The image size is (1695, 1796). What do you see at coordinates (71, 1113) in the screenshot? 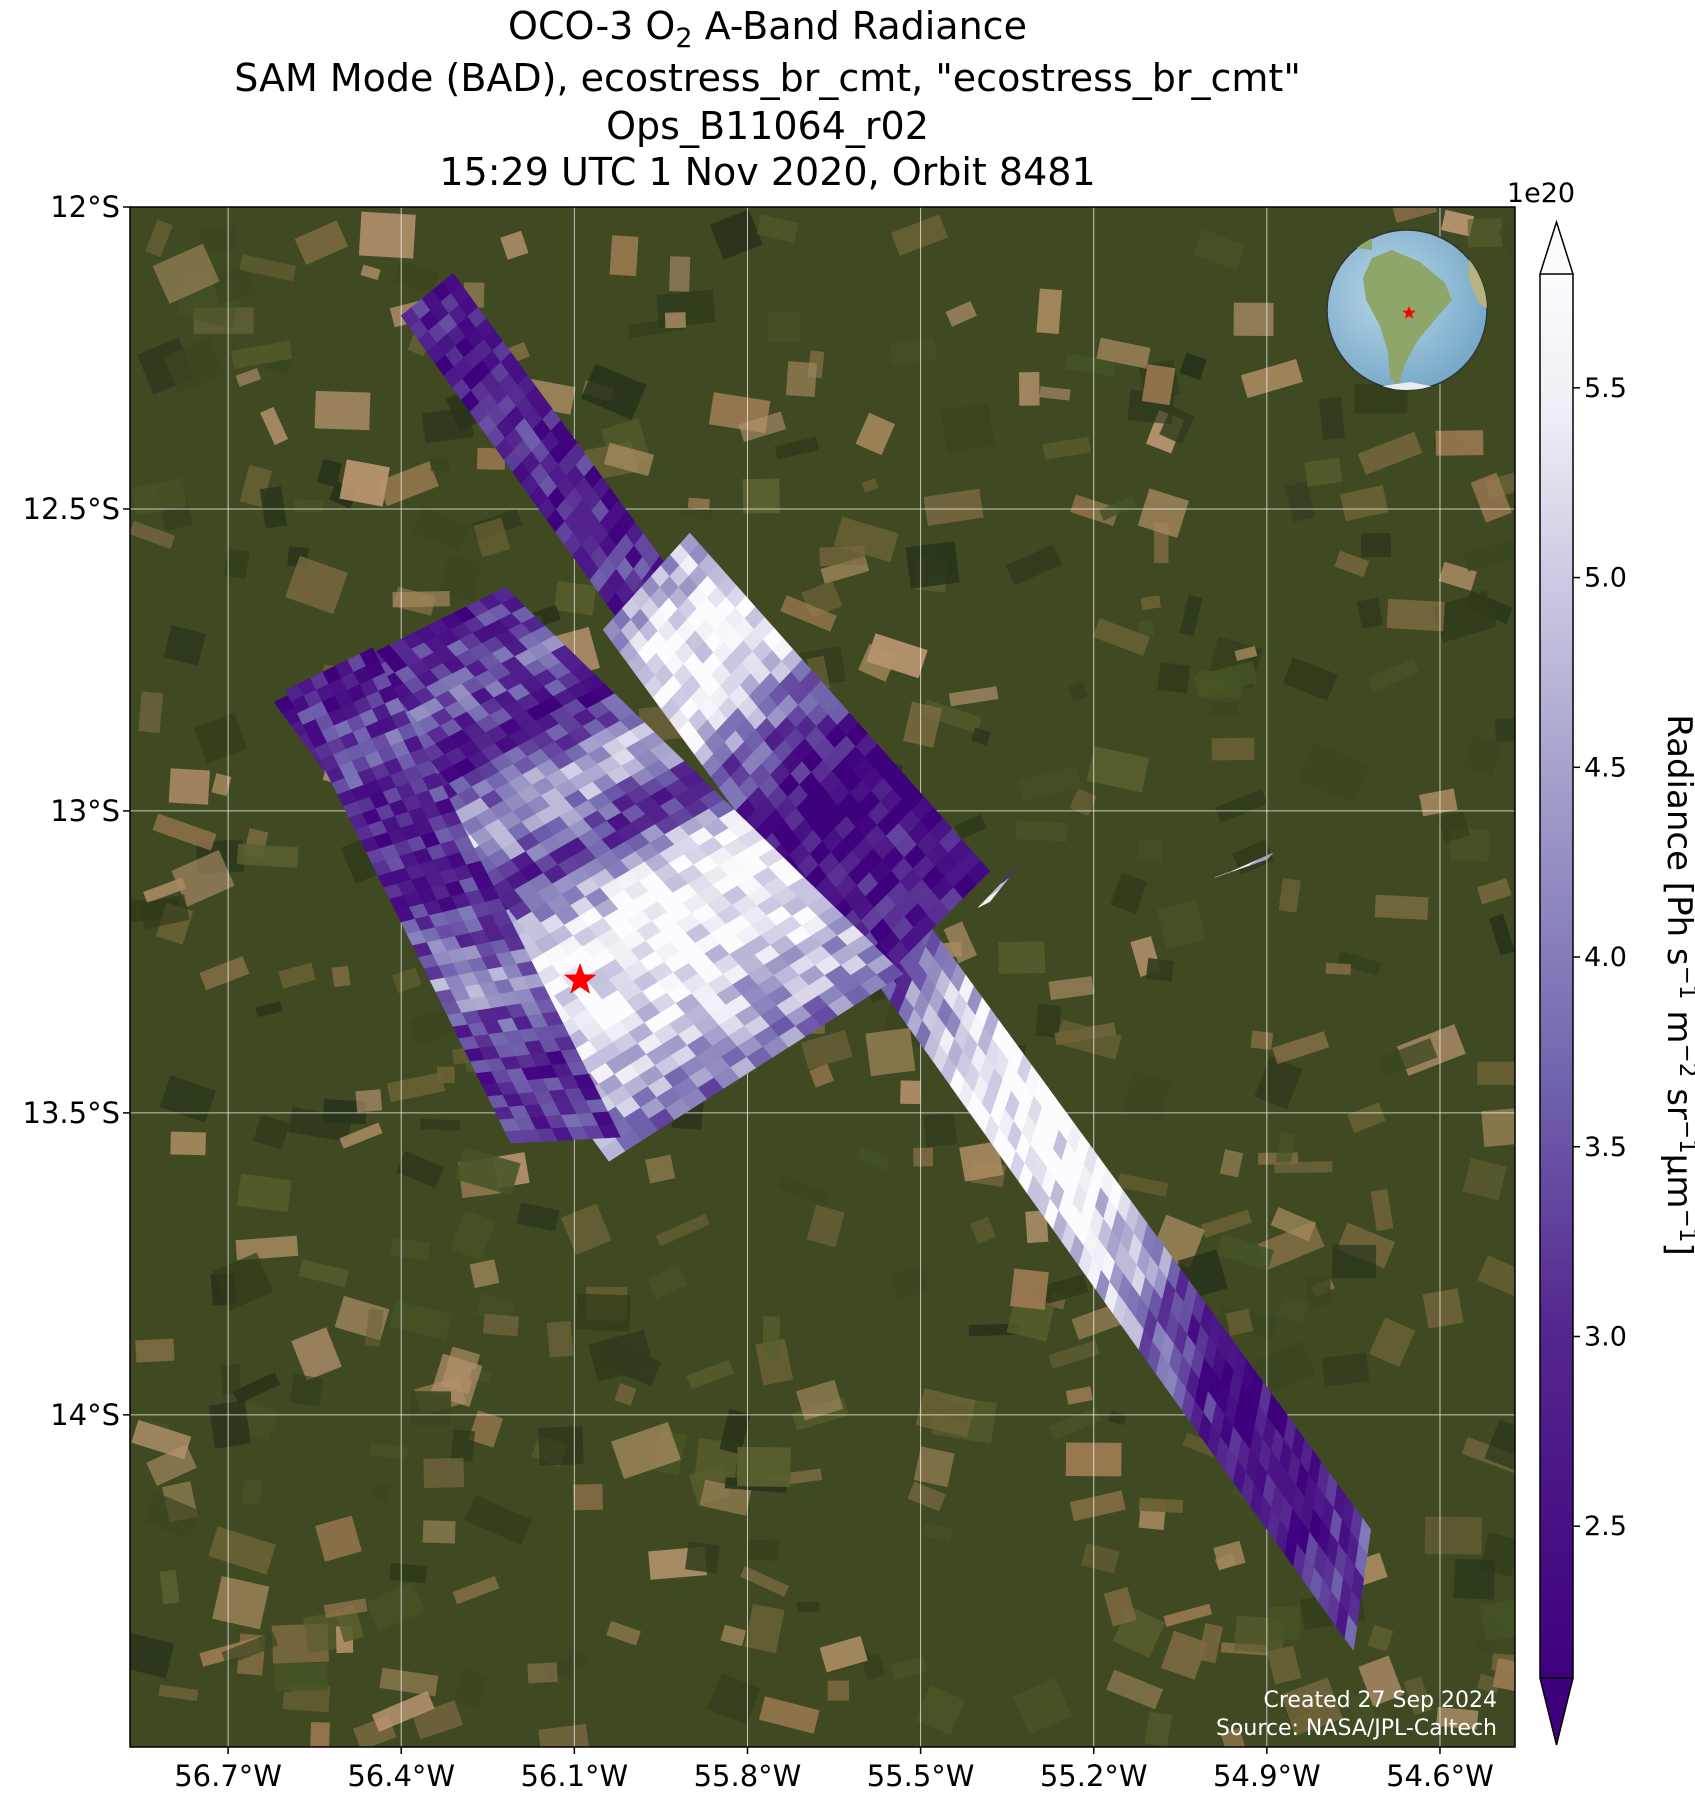
I see `lat-tick-label: 13.5°S` at bounding box center [71, 1113].